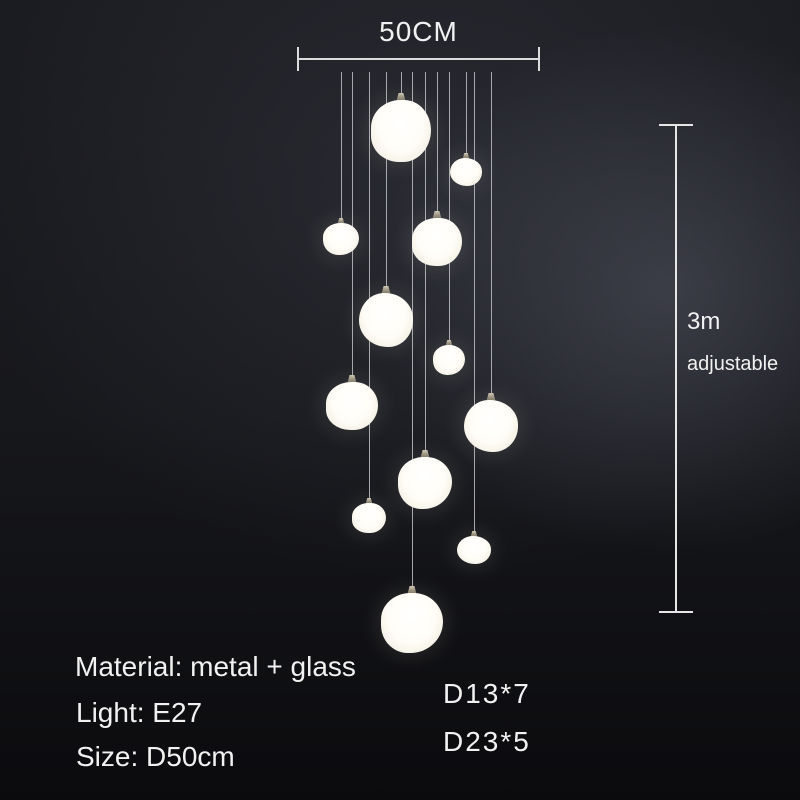 The image size is (800, 800). Describe the element at coordinates (215, 666) in the screenshot. I see `spec-material: Material: metal + glass` at that location.